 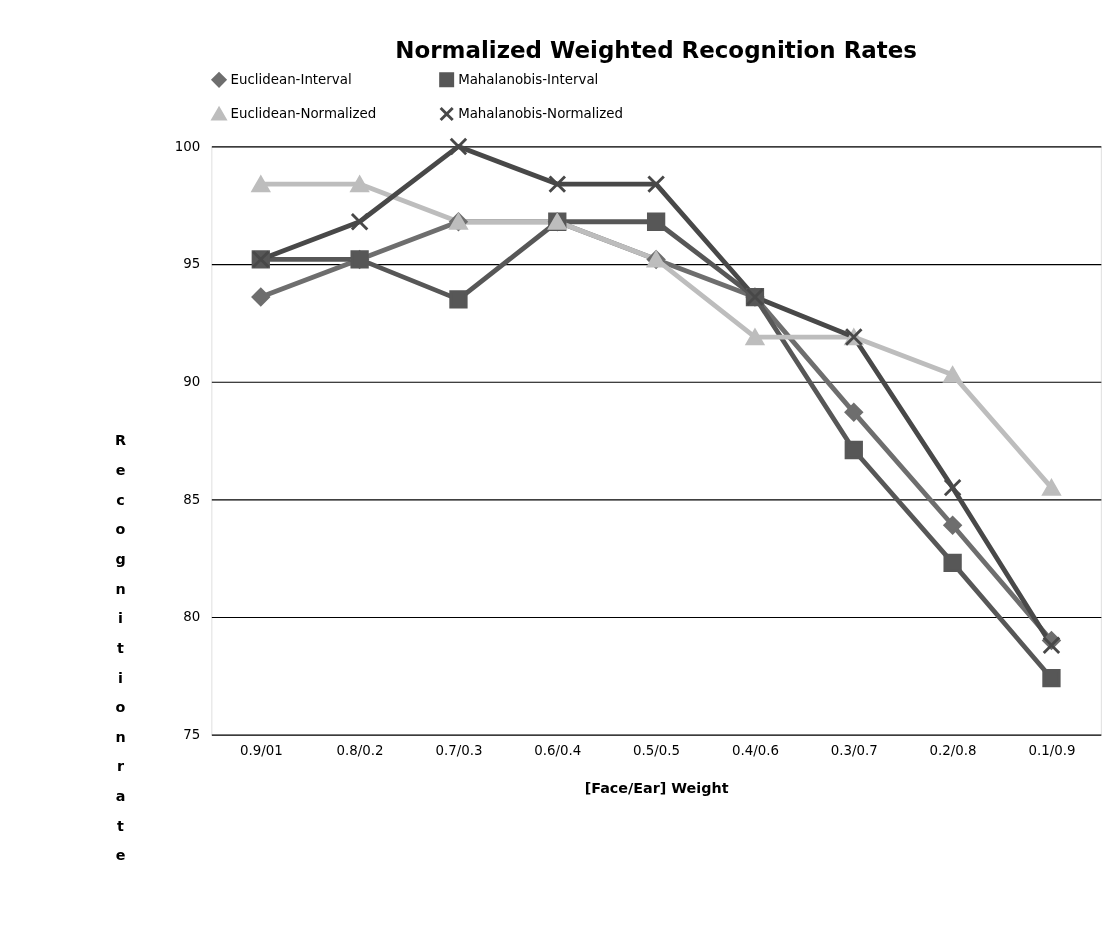 What do you see at coordinates (854, 751) in the screenshot?
I see `x-tick-label: 0.3/0.7` at bounding box center [854, 751].